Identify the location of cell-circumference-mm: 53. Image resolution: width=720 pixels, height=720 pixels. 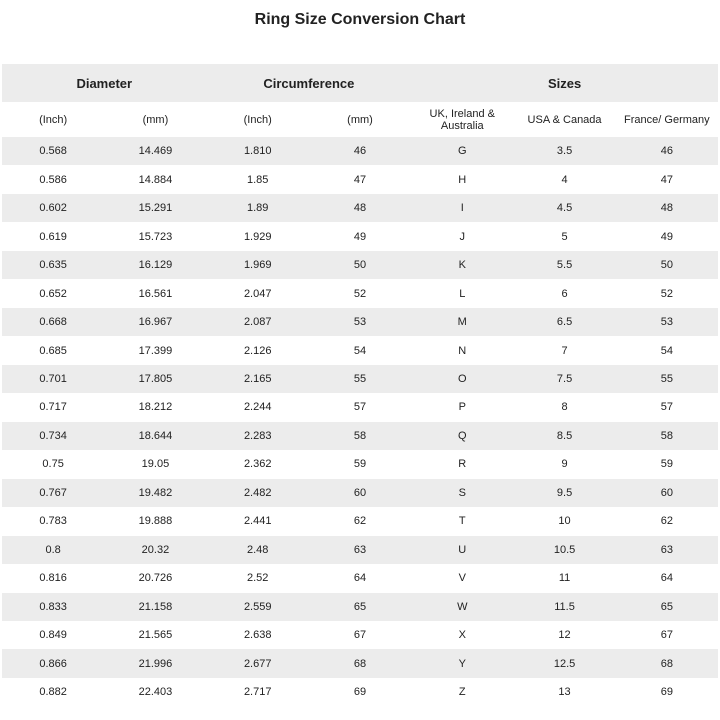
(360, 322).